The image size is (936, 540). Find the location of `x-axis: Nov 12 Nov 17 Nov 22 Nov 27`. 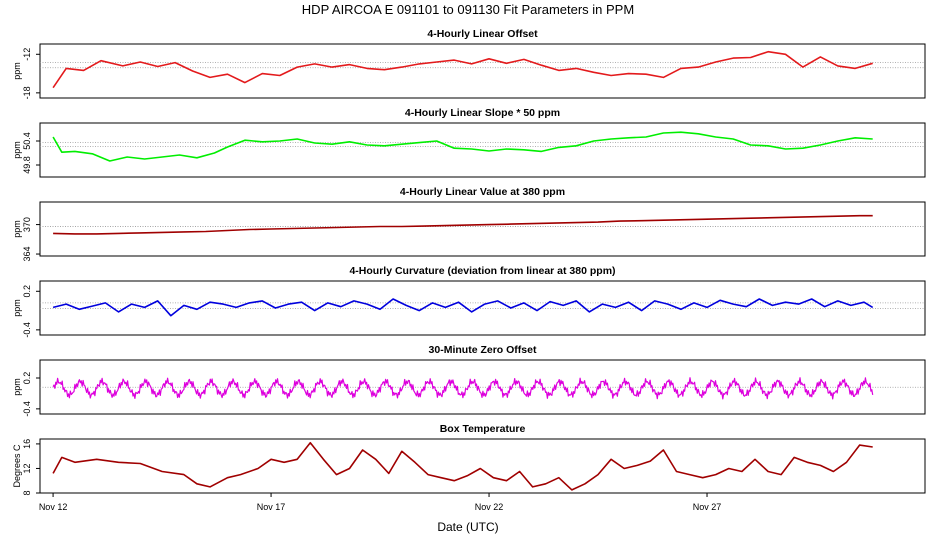

x-axis: Nov 12 Nov 17 Nov 22 Nov 27 is located at coordinates (380, 502).